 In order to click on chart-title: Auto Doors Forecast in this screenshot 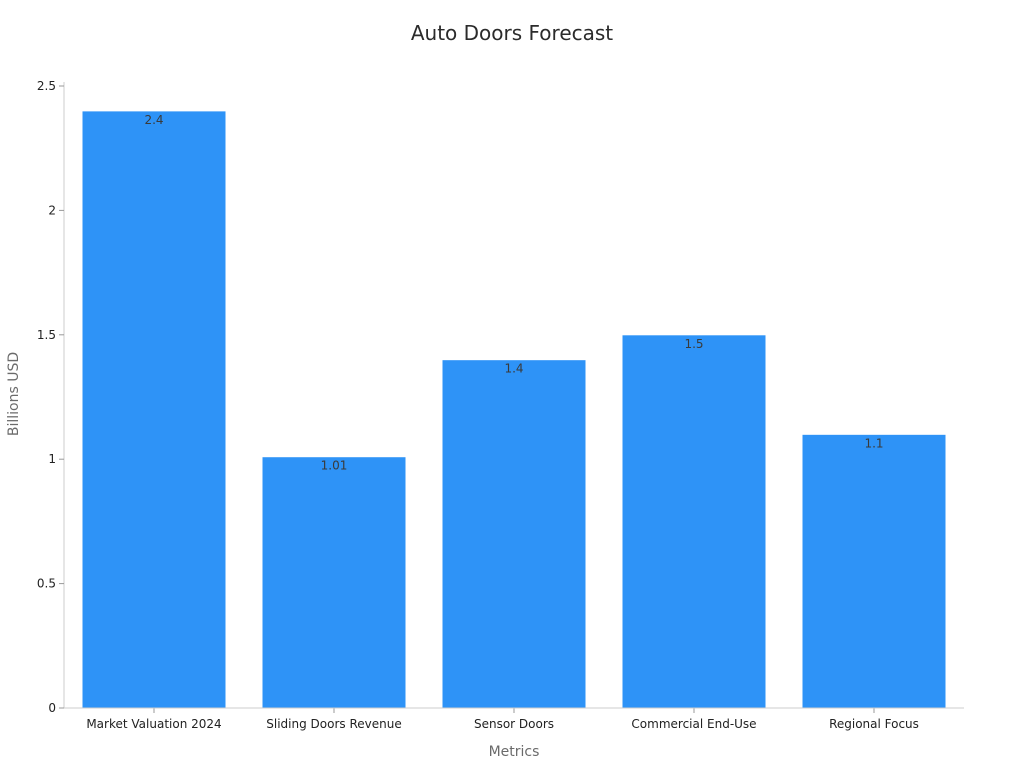, I will do `click(512, 33)`.